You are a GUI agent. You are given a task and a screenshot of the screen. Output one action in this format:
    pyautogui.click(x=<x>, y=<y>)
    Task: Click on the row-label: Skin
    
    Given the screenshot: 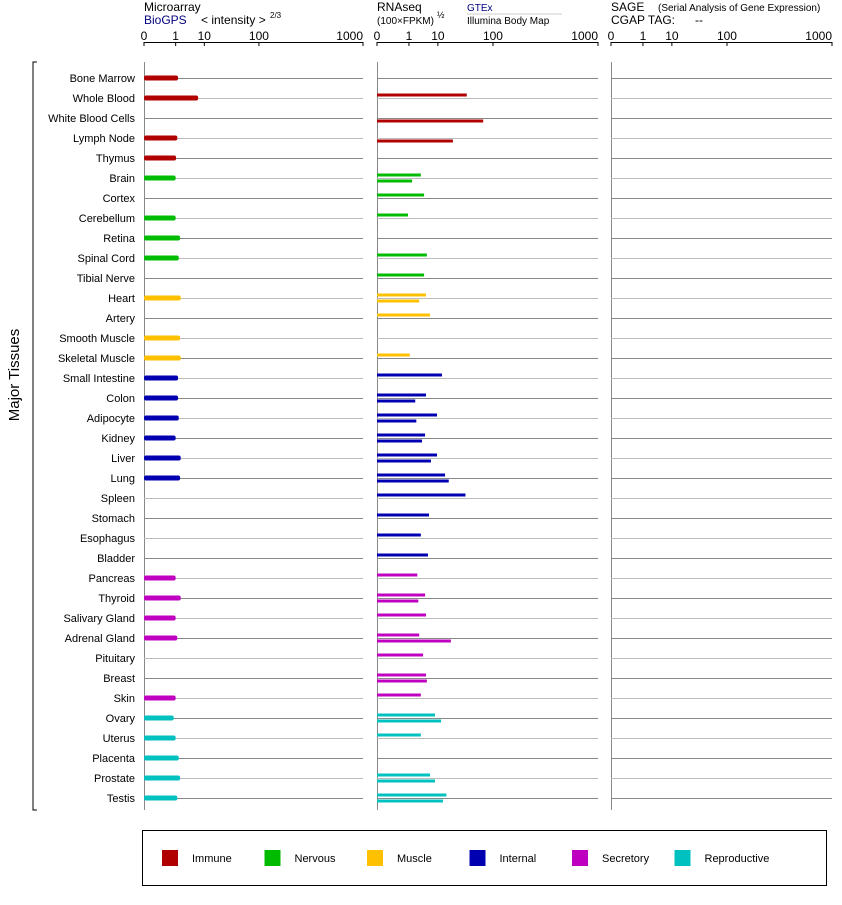 What is the action you would take?
    pyautogui.click(x=124, y=699)
    